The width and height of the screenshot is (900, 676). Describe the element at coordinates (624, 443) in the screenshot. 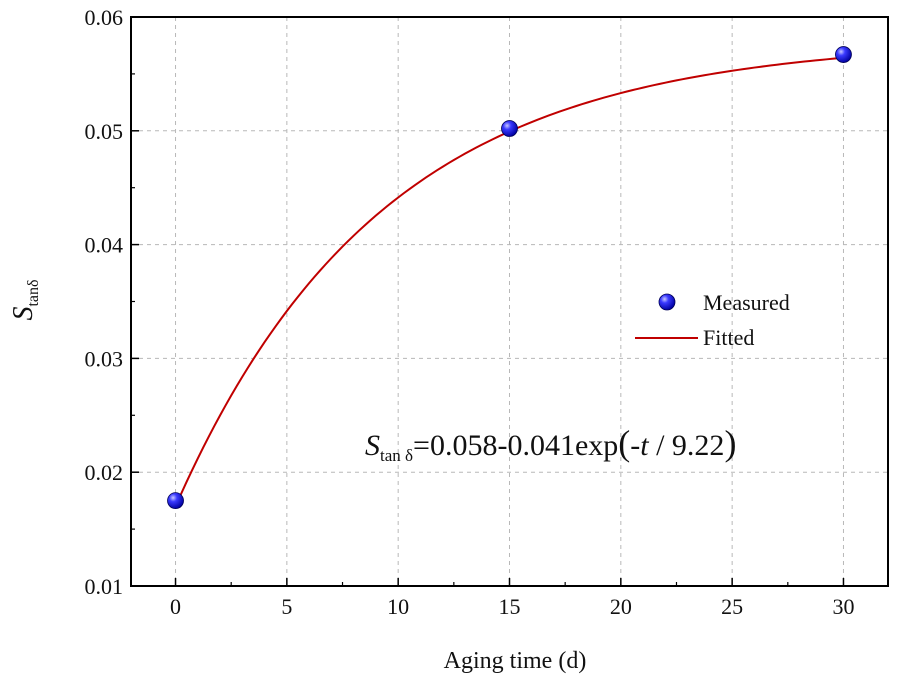

I see `eq-open-paren: (` at that location.